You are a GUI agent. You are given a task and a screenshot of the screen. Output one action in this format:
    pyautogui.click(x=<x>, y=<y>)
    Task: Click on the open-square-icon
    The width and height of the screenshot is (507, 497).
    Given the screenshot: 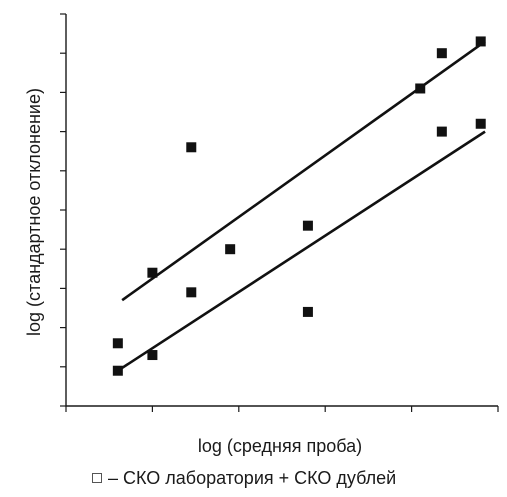 What is the action you would take?
    pyautogui.click(x=97, y=478)
    